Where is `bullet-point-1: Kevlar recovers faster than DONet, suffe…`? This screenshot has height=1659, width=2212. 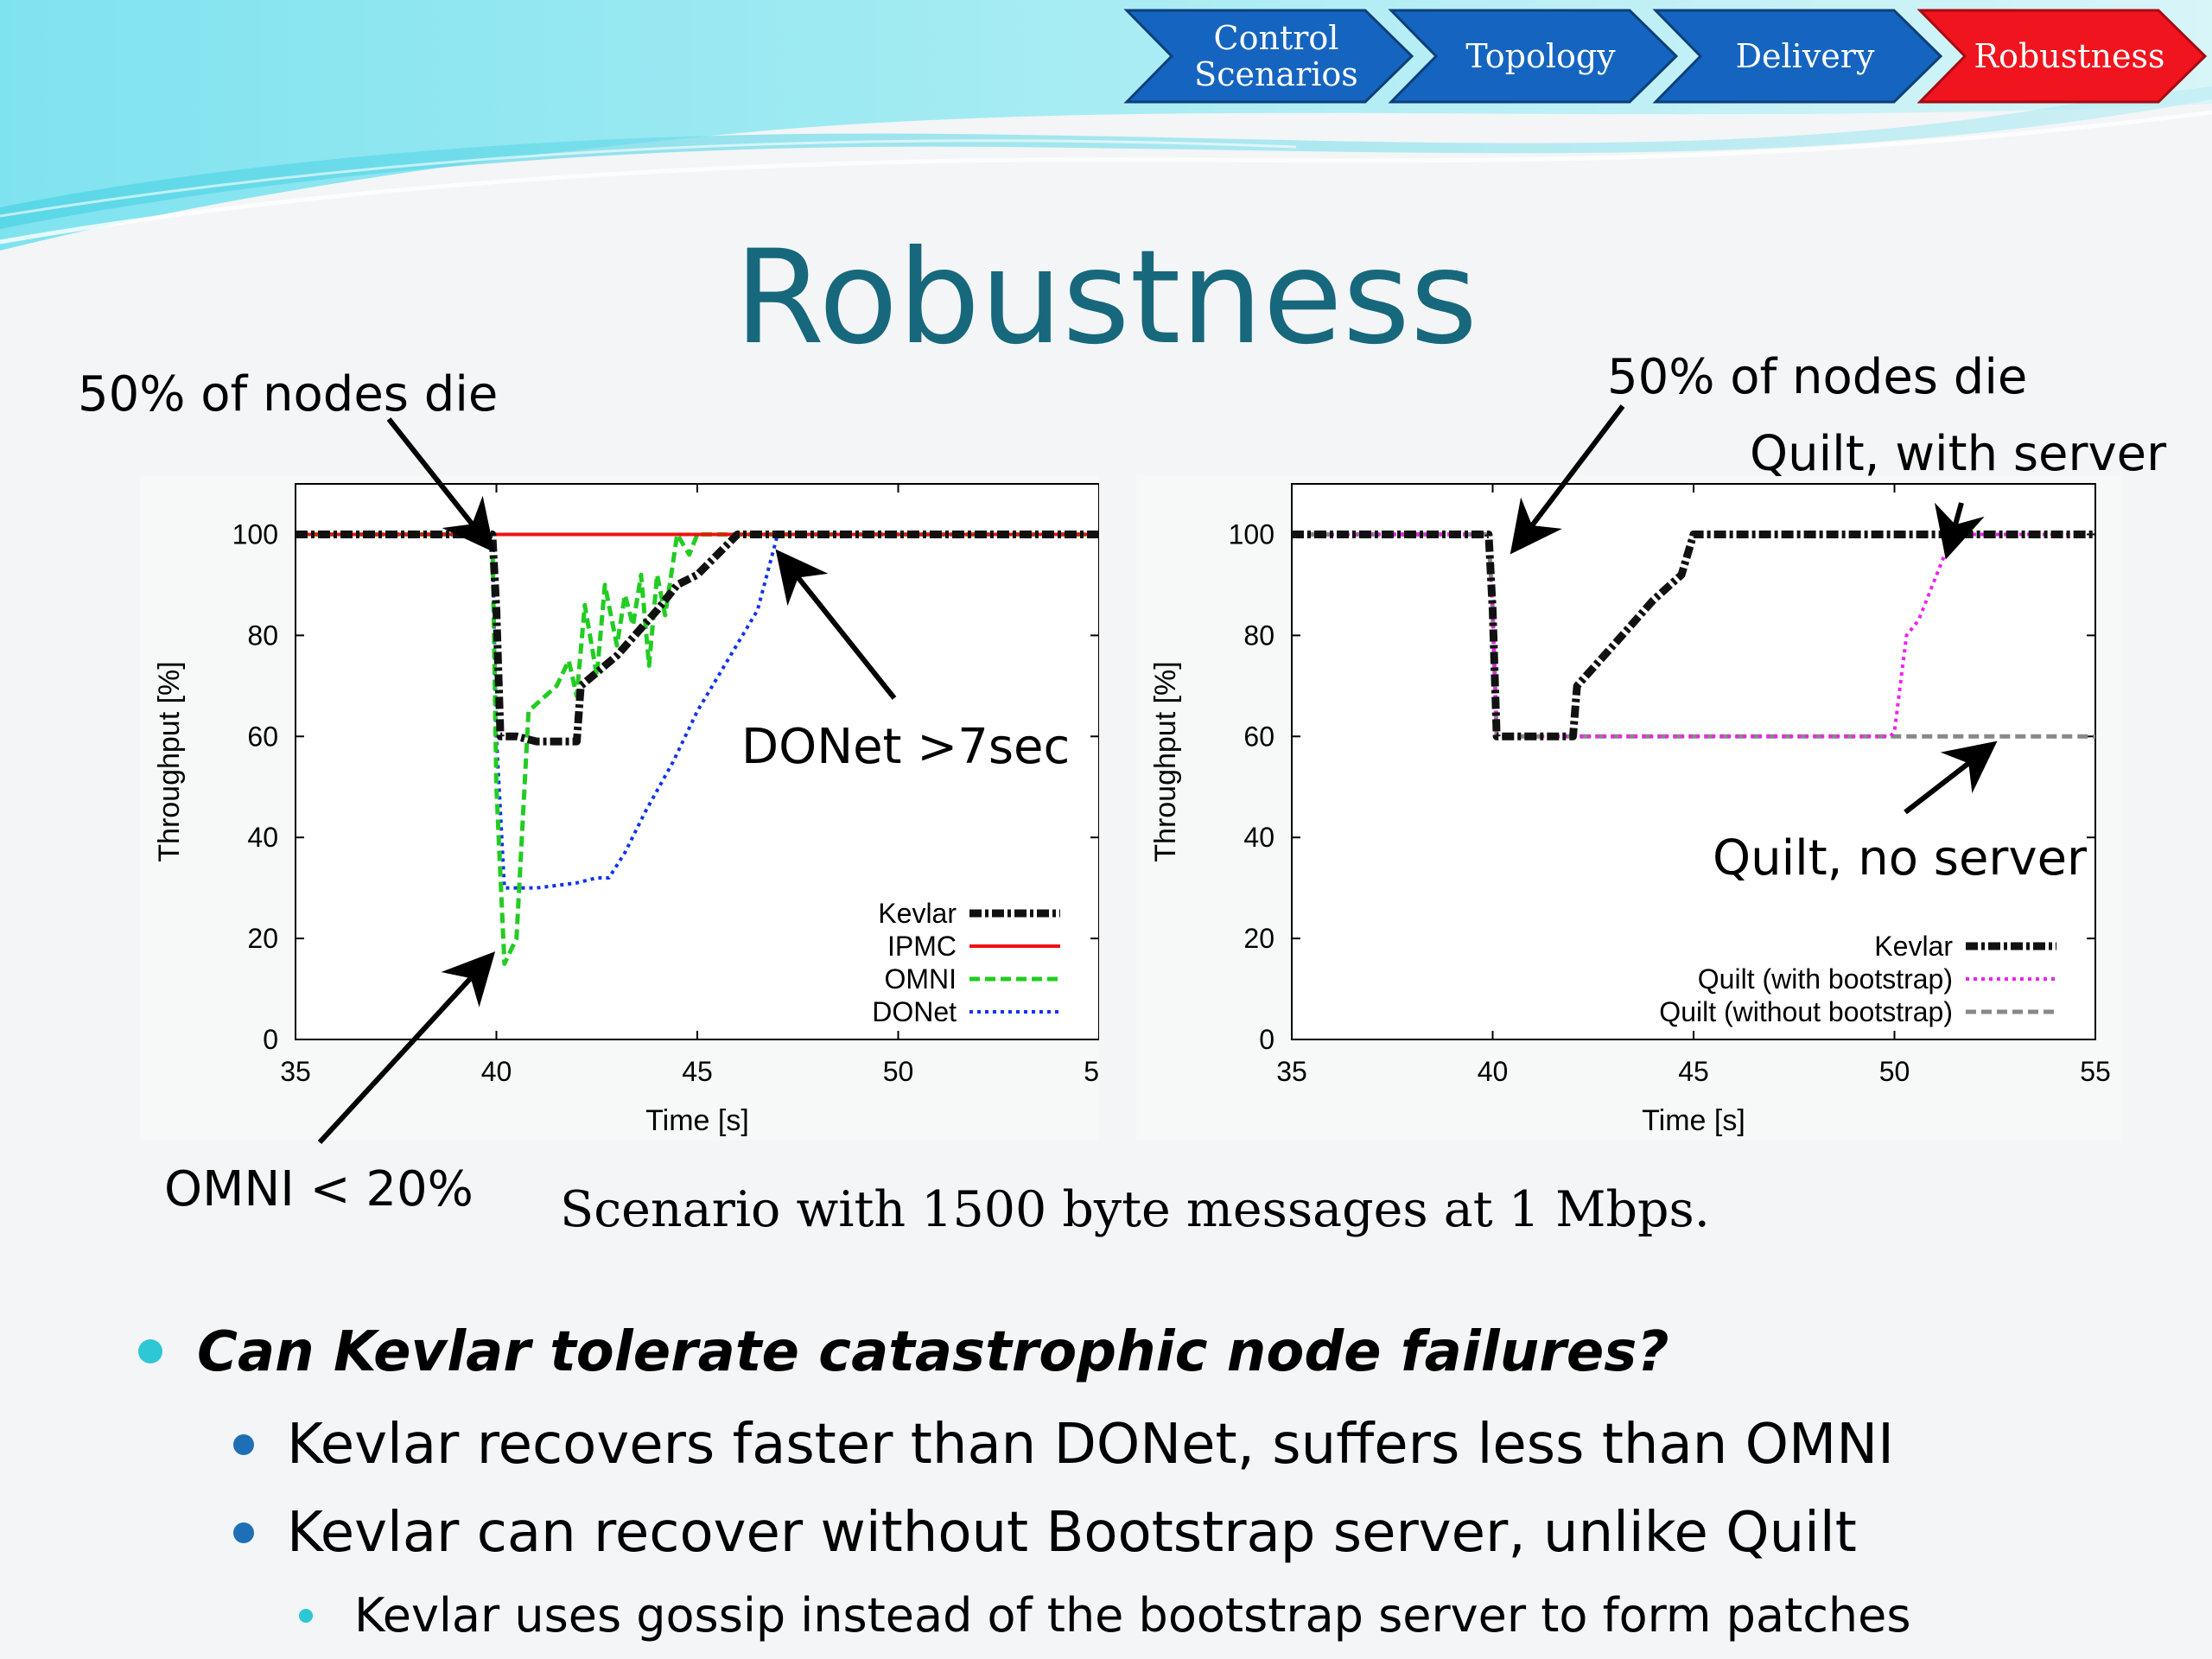
bullet-point-1: Kevlar recovers faster than DONet, suffe… is located at coordinates (1090, 1445).